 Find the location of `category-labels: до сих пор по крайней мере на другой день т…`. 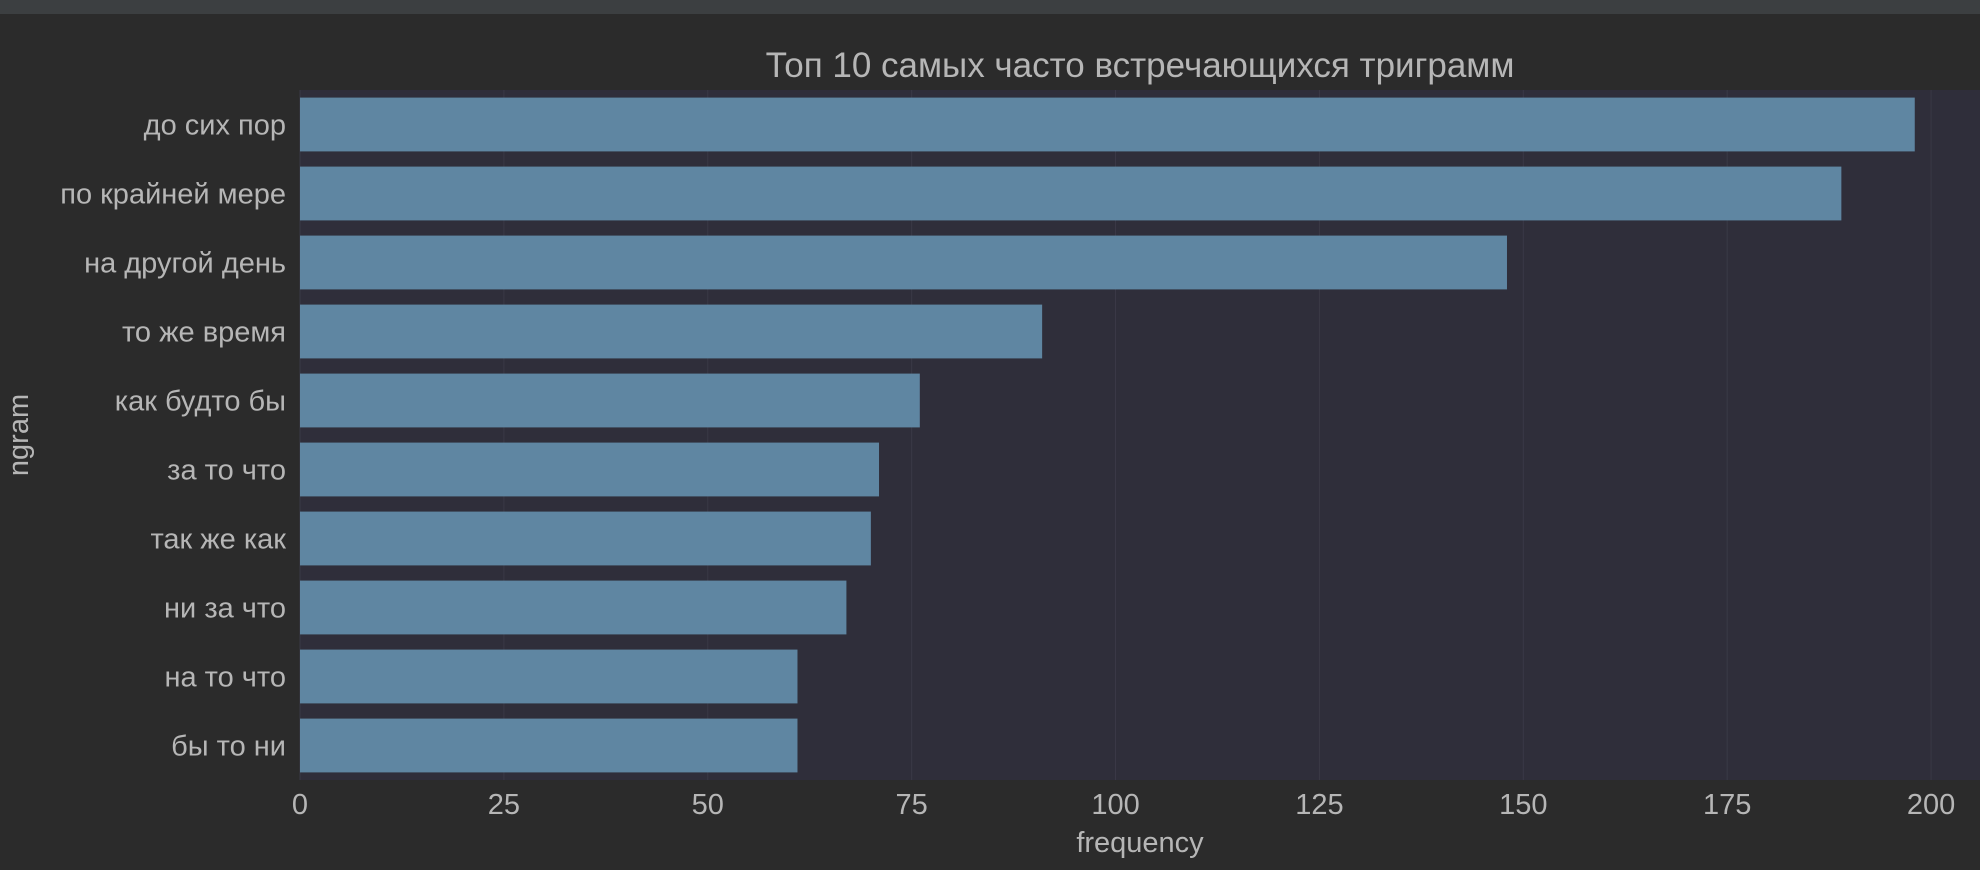

category-labels: до сих пор по крайней мере на другой день т… is located at coordinates (173, 436).